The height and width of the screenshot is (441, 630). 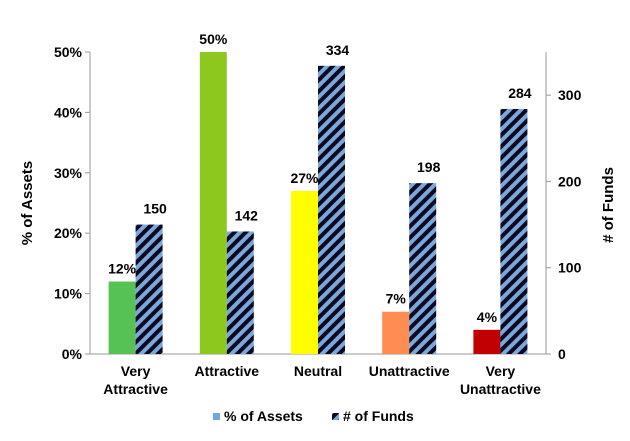 What do you see at coordinates (338, 50) in the screenshot?
I see `data-label-funds: 334` at bounding box center [338, 50].